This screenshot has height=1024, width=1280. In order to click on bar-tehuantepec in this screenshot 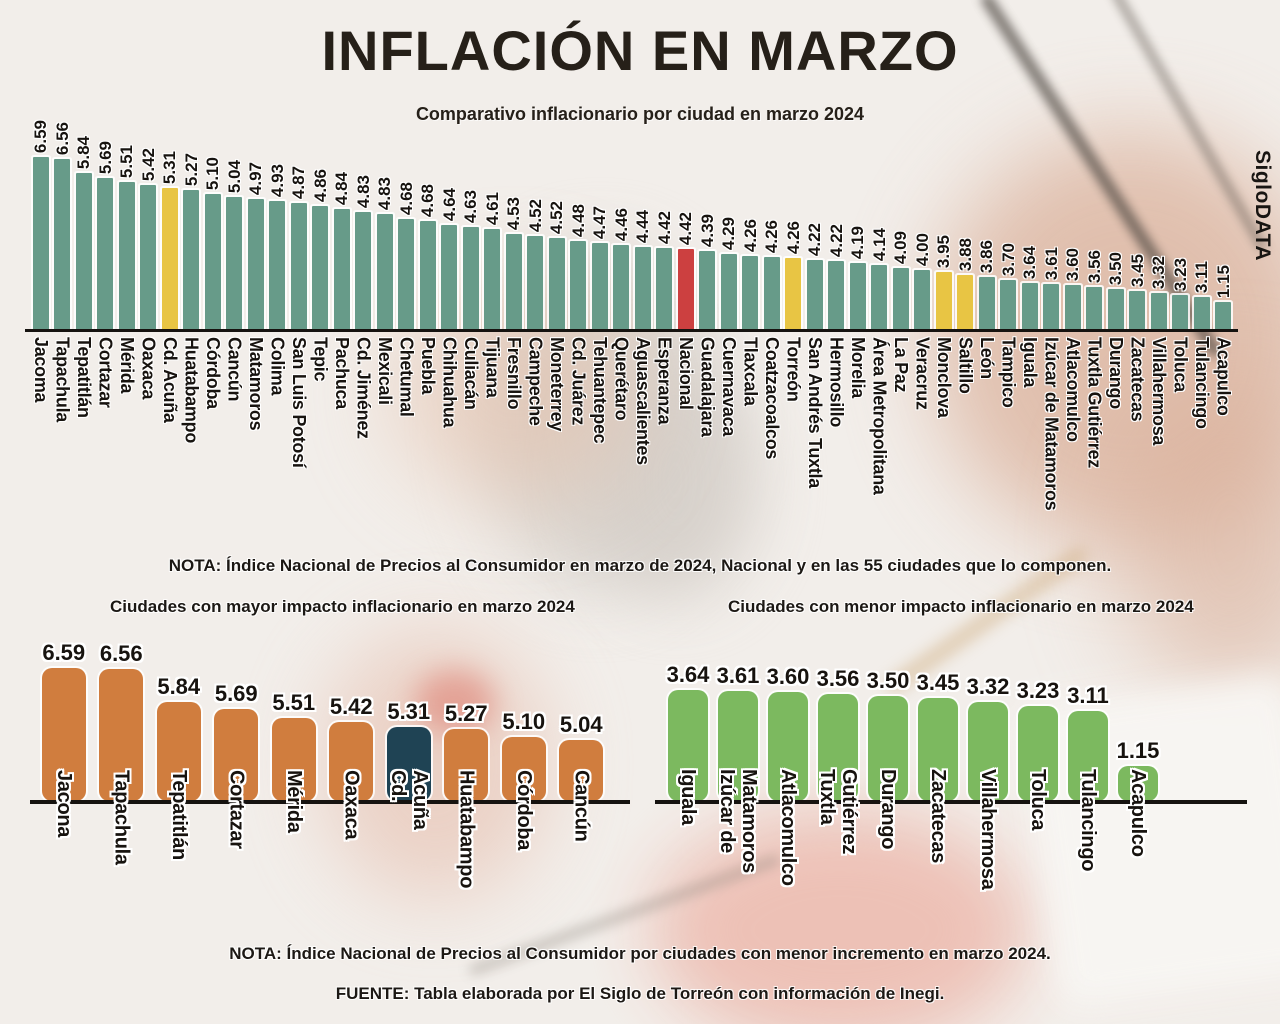, I will do `click(599, 286)`.